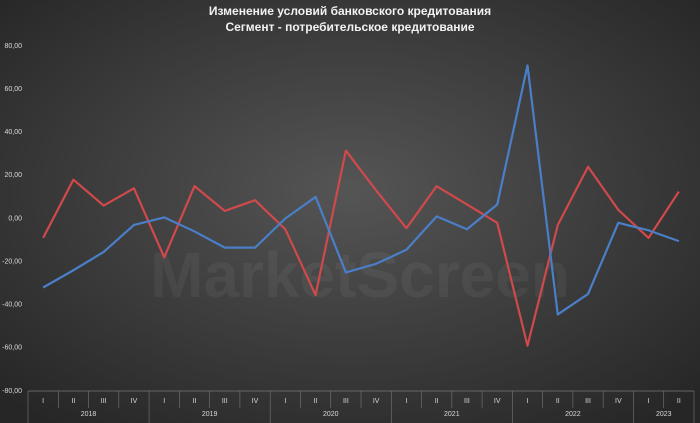  I want to click on year-label: 2020, so click(331, 414).